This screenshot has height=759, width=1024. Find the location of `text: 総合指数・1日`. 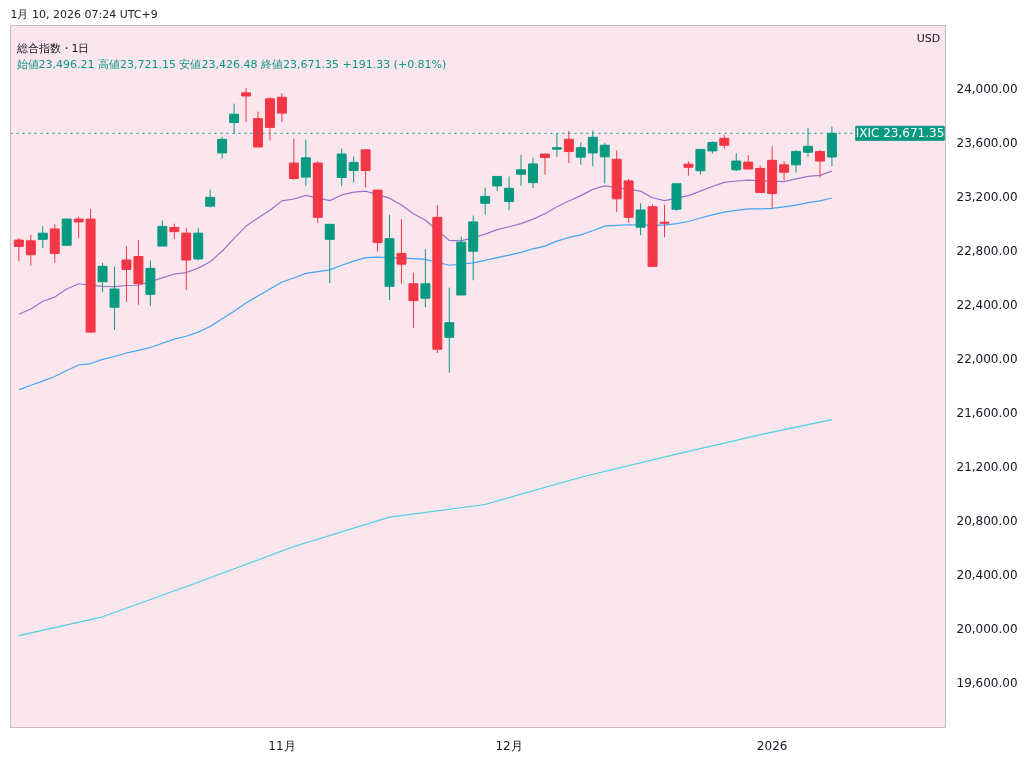

text: 総合指数・1日 is located at coordinates (52, 48).